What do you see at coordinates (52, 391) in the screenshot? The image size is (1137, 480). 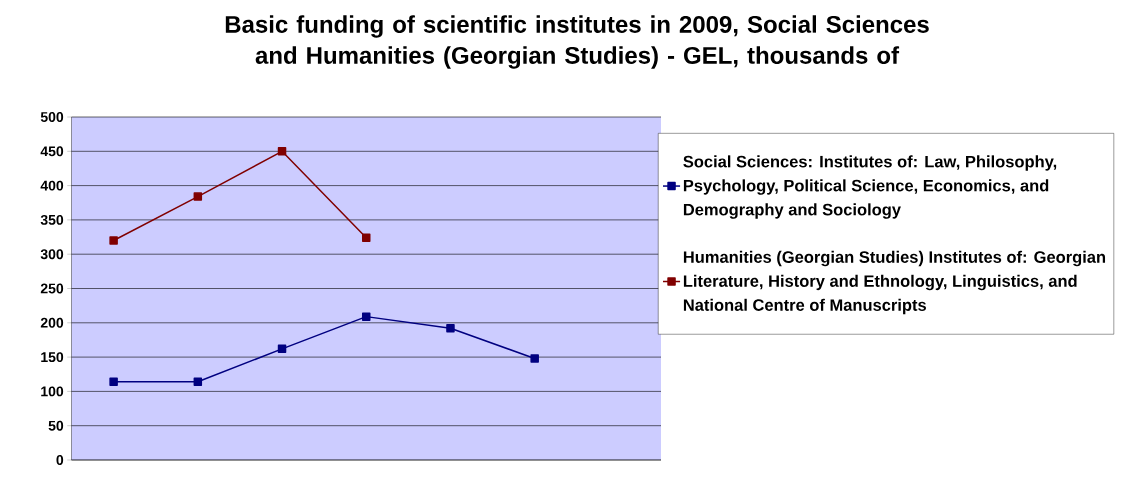 I see `y-tick-label: 100` at bounding box center [52, 391].